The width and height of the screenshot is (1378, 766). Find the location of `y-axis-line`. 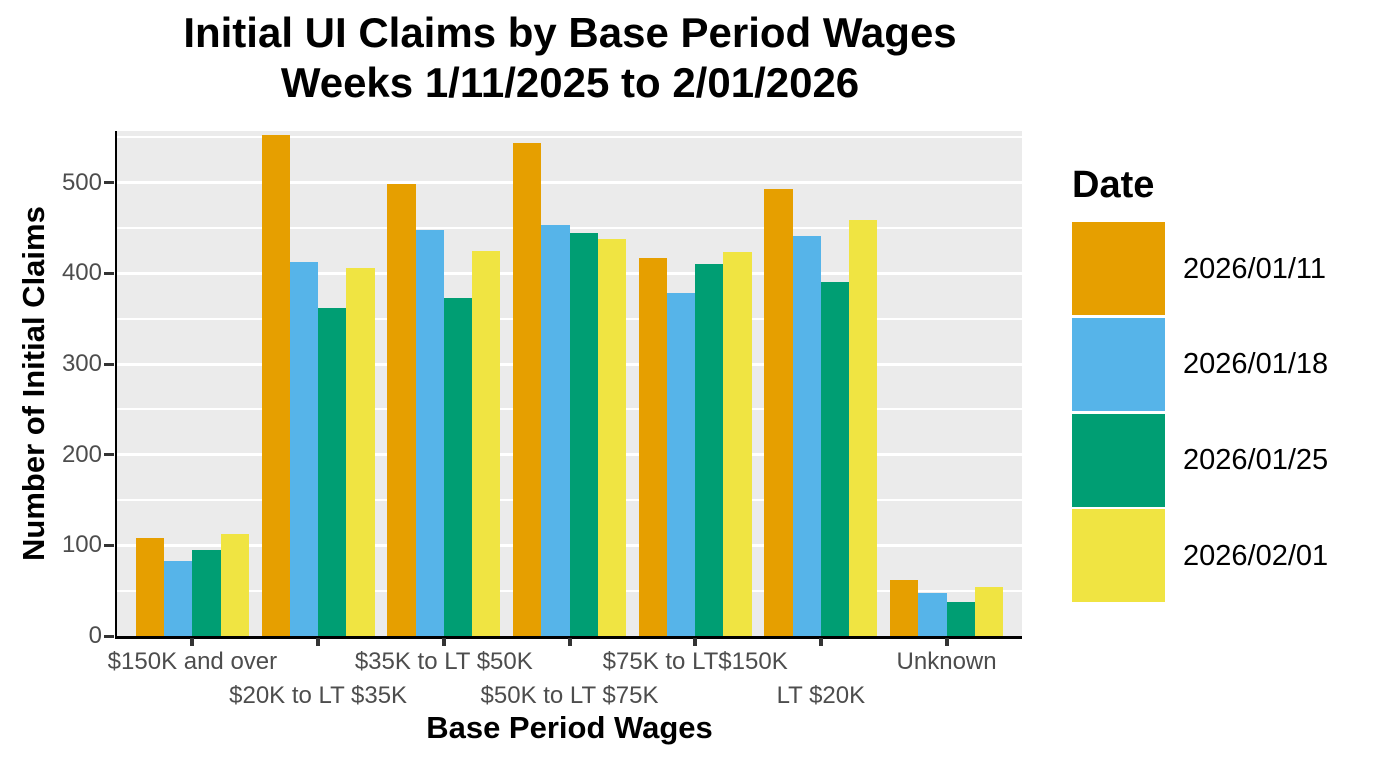

y-axis-line is located at coordinates (115, 385).